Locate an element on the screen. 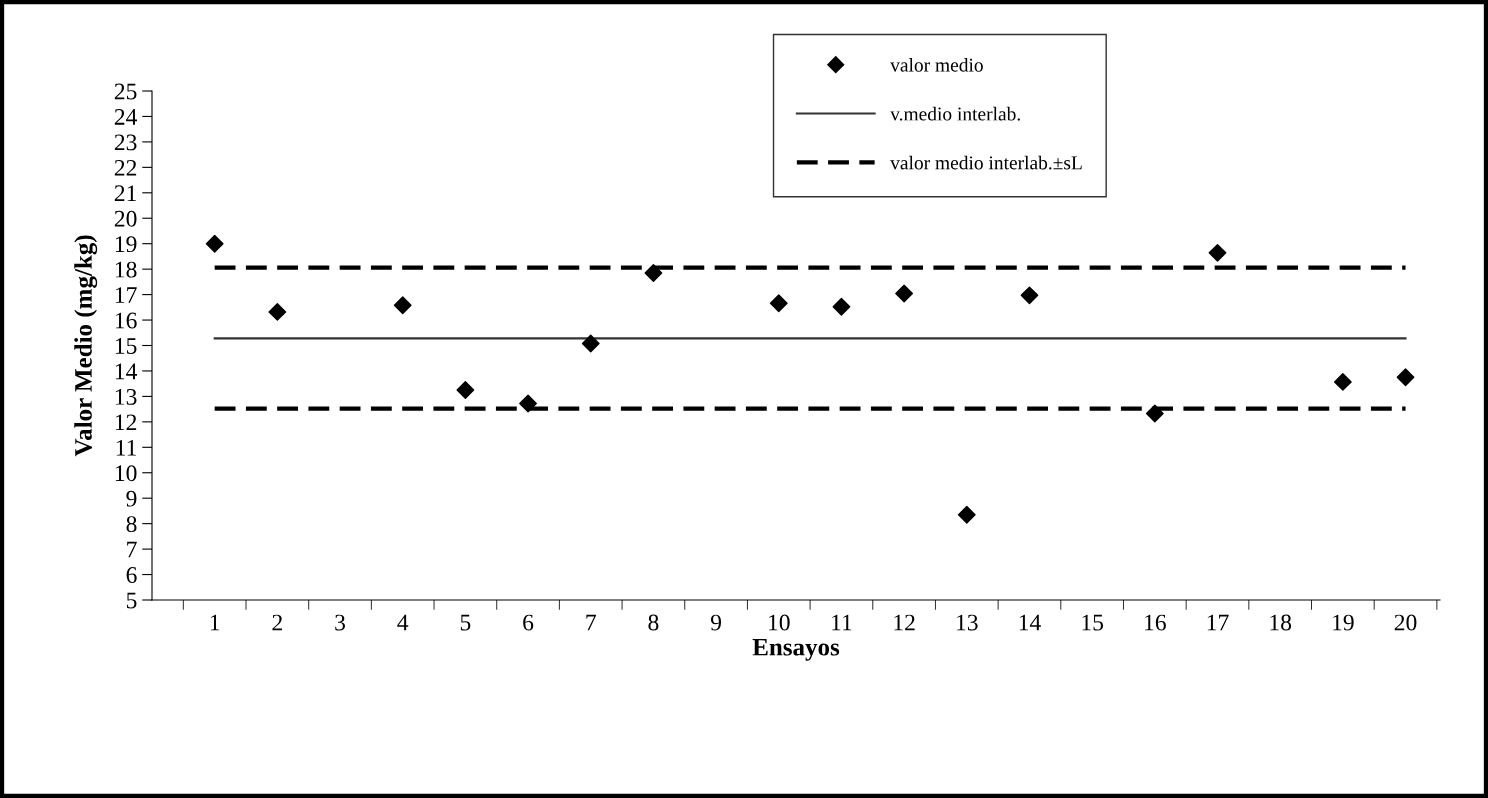 Image resolution: width=1488 pixels, height=798 pixels. x-tick-label: 18 is located at coordinates (1281, 622).